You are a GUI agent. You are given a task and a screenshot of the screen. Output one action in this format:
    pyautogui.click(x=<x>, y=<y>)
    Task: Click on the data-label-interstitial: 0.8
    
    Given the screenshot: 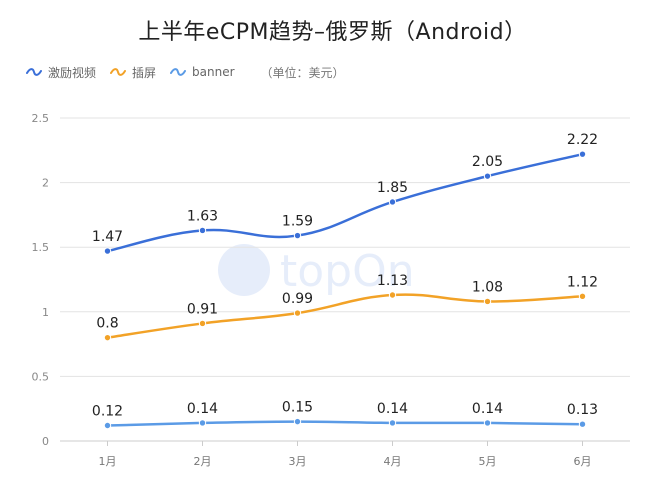 What is the action you would take?
    pyautogui.click(x=107, y=324)
    